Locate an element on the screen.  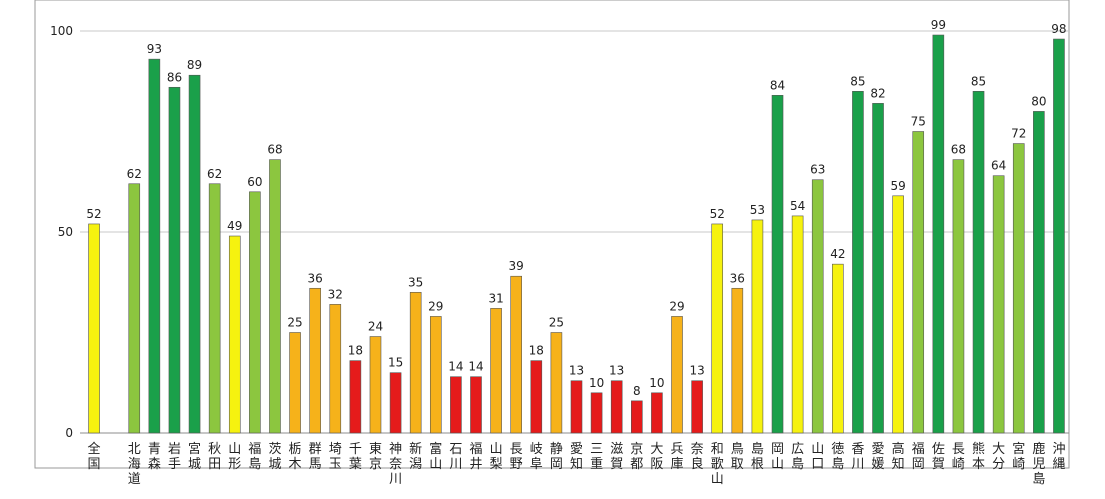
category-label: 沖縄 is located at coordinates (1058, 457).